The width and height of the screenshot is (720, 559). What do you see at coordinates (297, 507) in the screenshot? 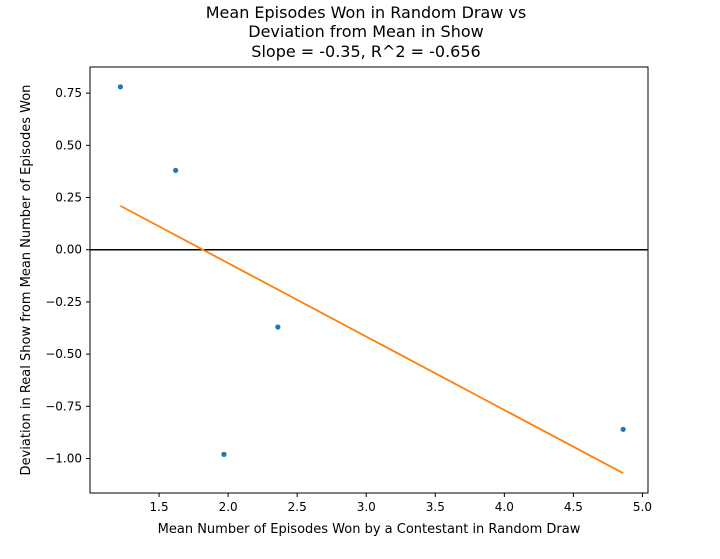
I see `x-tick-label: 2.5` at bounding box center [297, 507].